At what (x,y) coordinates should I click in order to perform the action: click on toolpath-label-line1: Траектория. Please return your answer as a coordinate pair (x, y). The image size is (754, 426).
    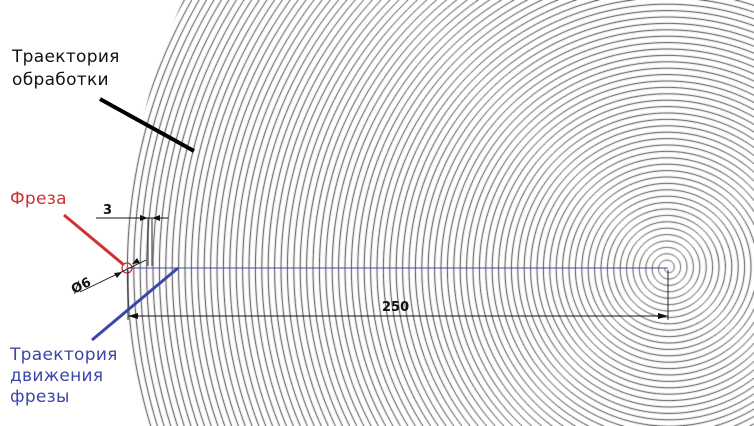
    Looking at the image, I should click on (65, 57).